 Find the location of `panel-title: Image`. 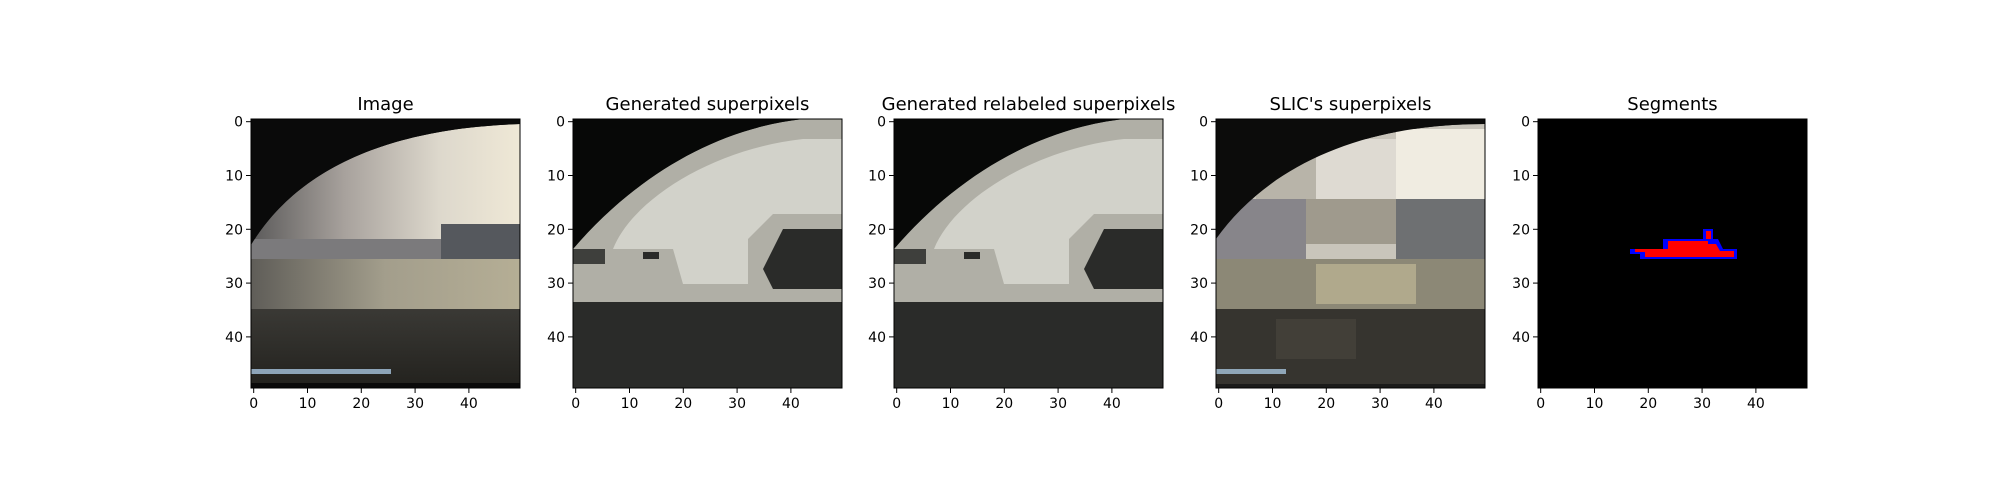

panel-title: Image is located at coordinates (385, 104).